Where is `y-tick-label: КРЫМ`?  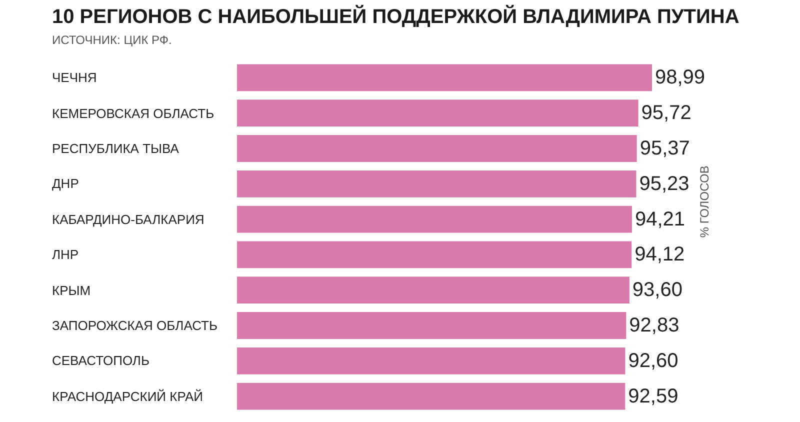 y-tick-label: КРЫМ is located at coordinates (71, 290).